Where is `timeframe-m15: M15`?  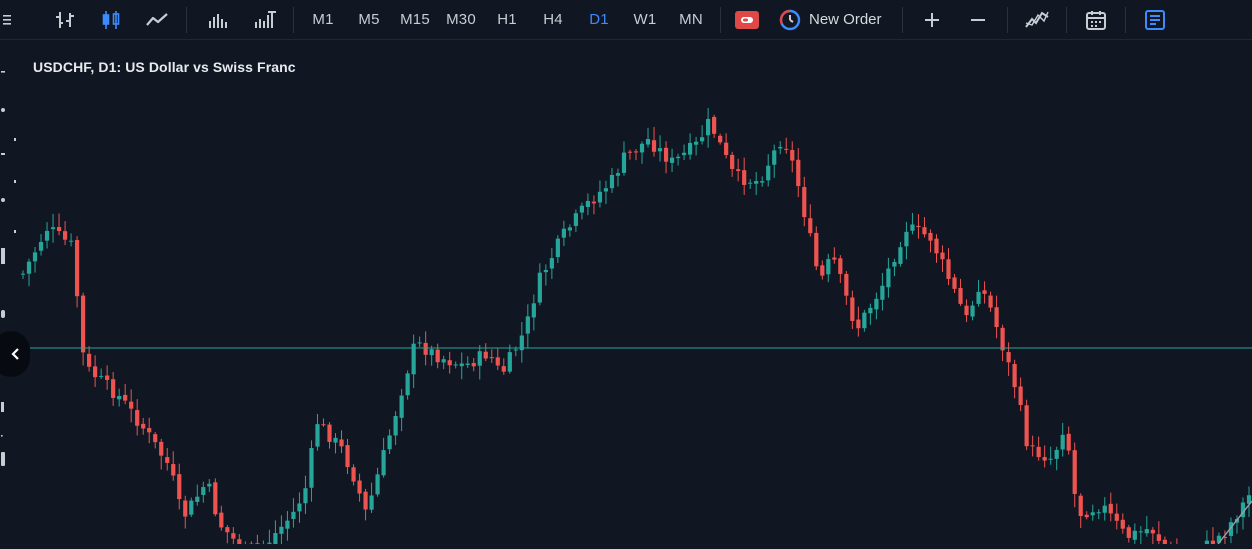
timeframe-m15: M15 is located at coordinates (415, 20).